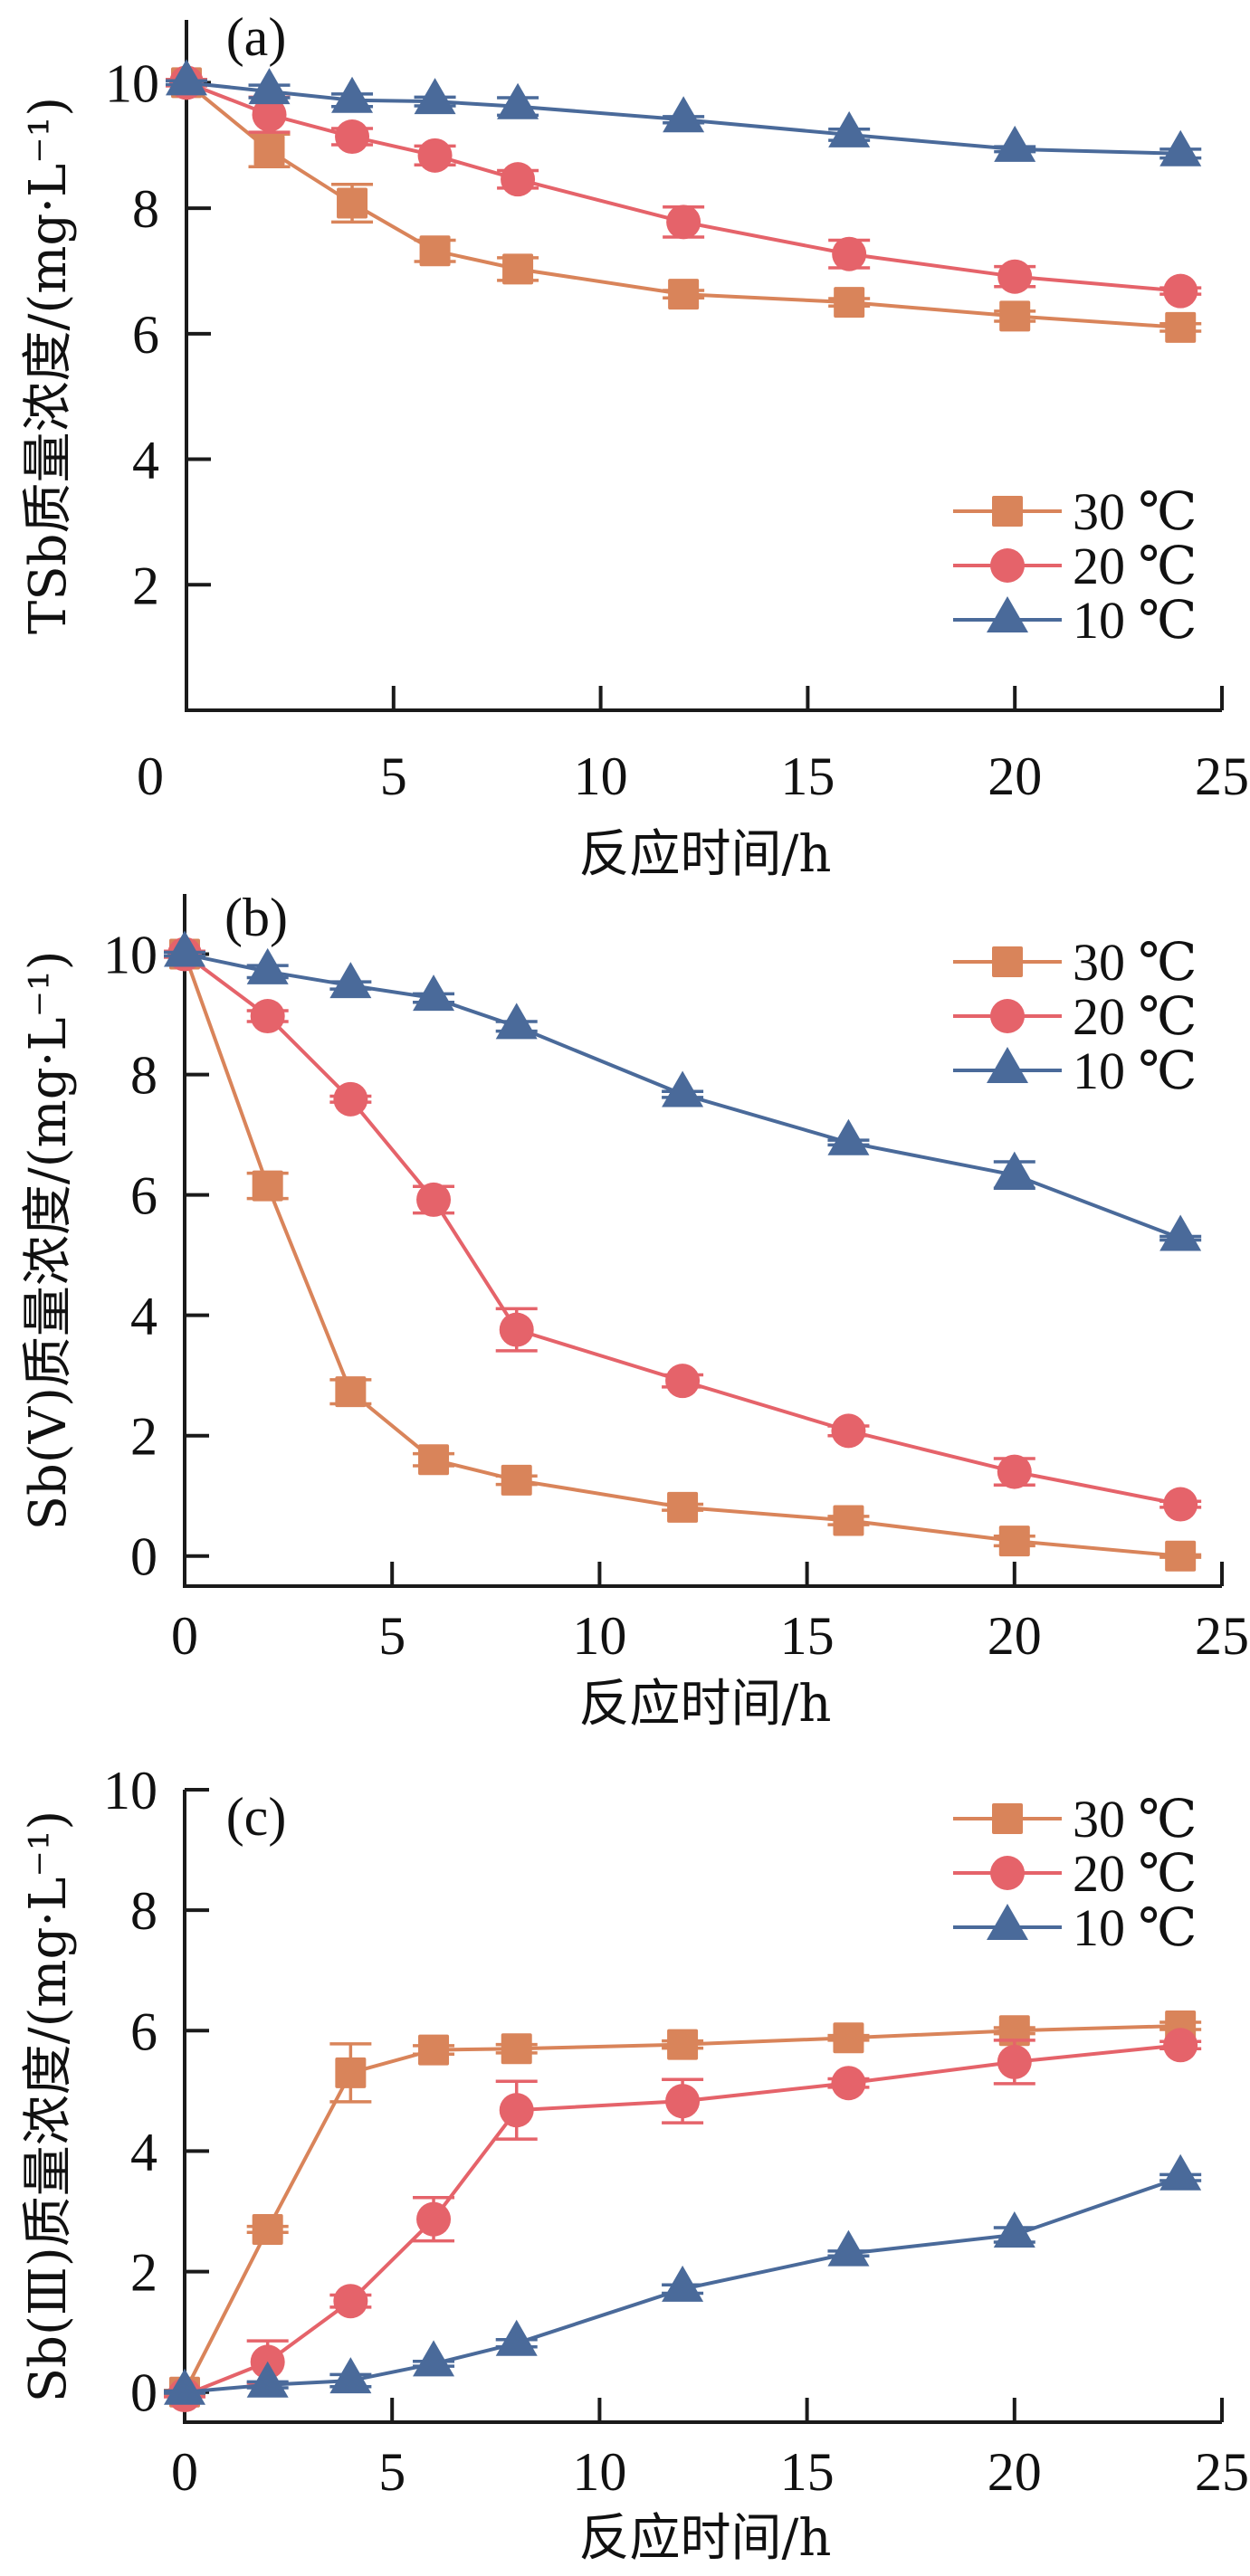  What do you see at coordinates (48, 2107) in the screenshot?
I see `y-axis-title: Sb(Ⅲ)质量浓度/(mg·L⁻¹)` at bounding box center [48, 2107].